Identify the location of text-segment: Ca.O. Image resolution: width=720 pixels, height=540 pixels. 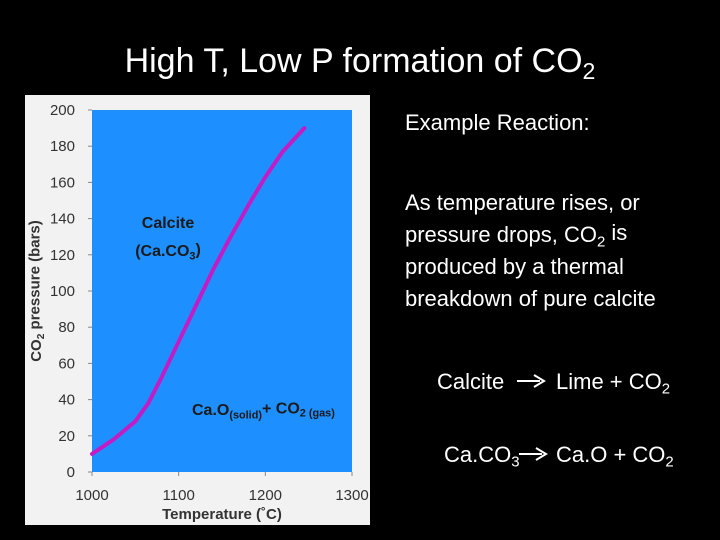
(210, 410).